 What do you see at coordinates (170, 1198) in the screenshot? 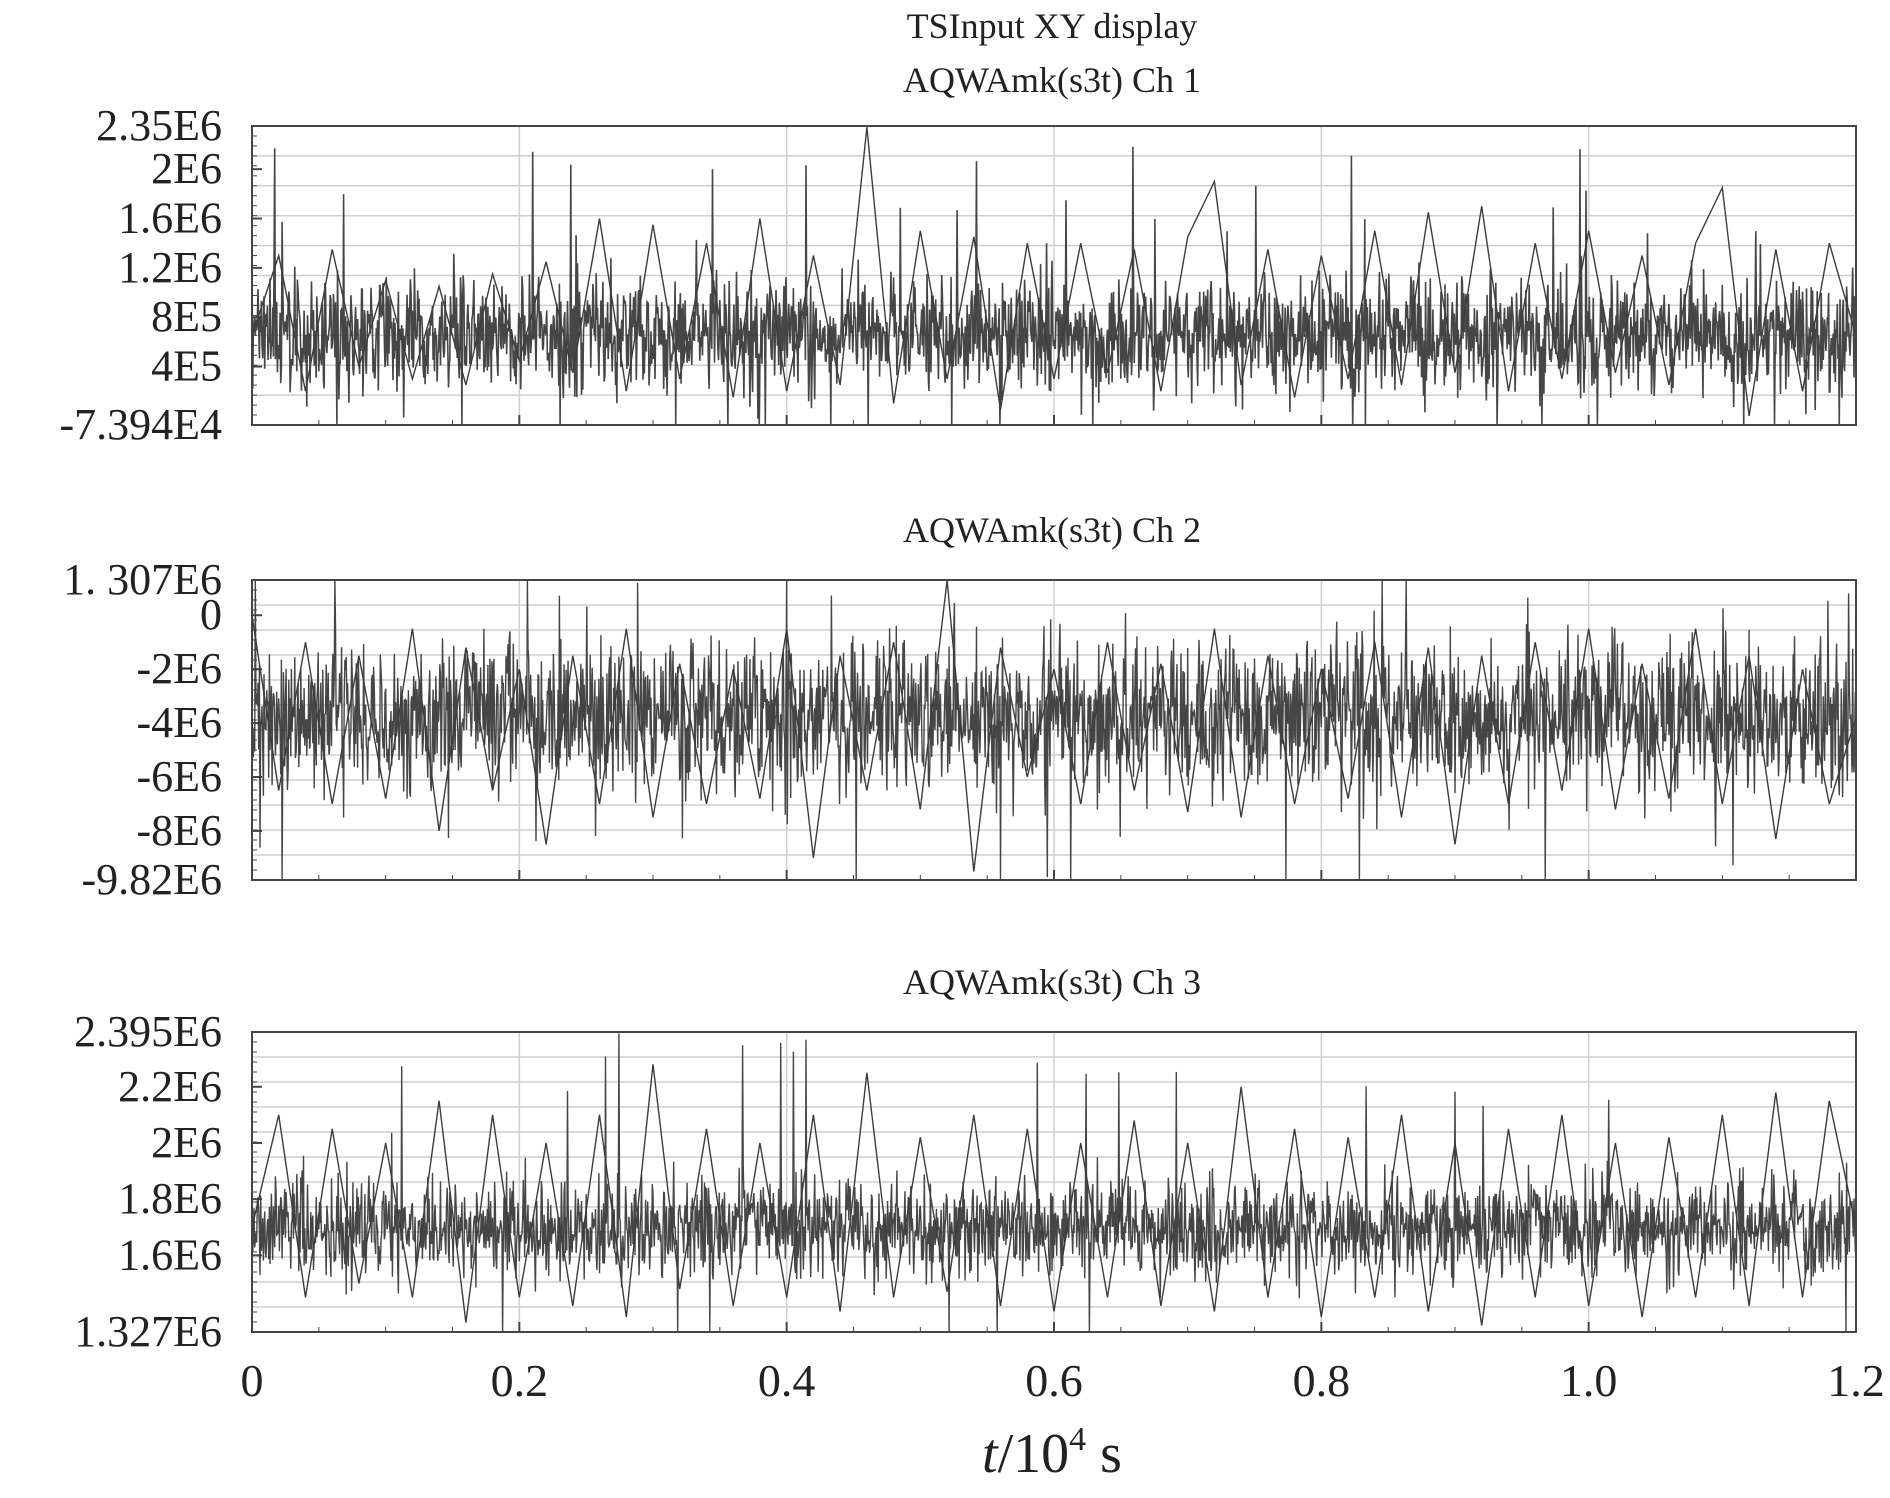
I see `y-tick-label: 1.8E6` at bounding box center [170, 1198].